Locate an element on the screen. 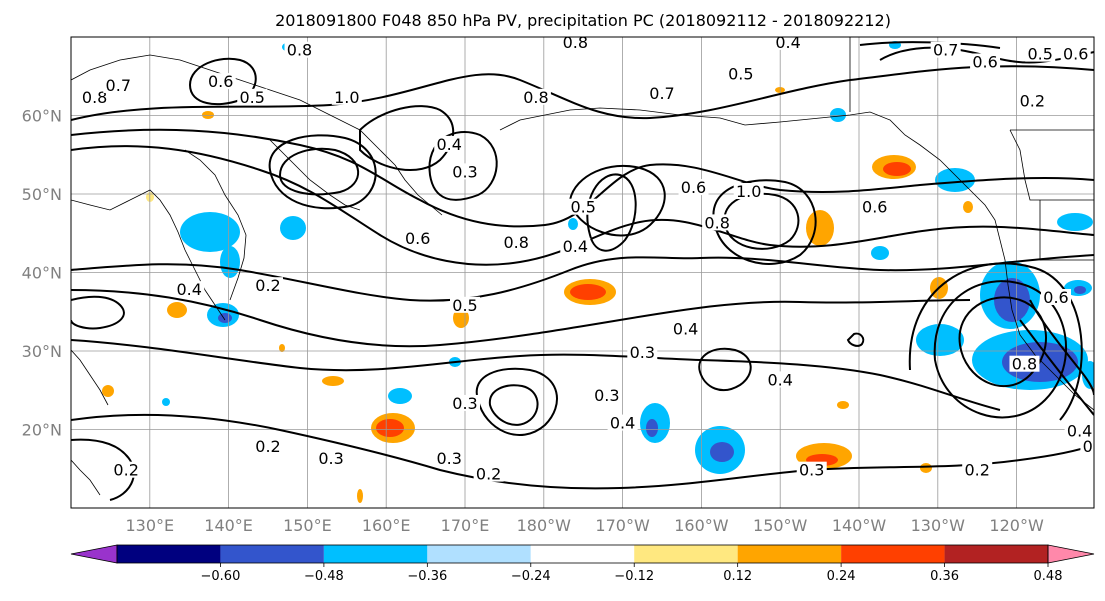  colorbar-tick-label: −0.12 is located at coordinates (634, 576).